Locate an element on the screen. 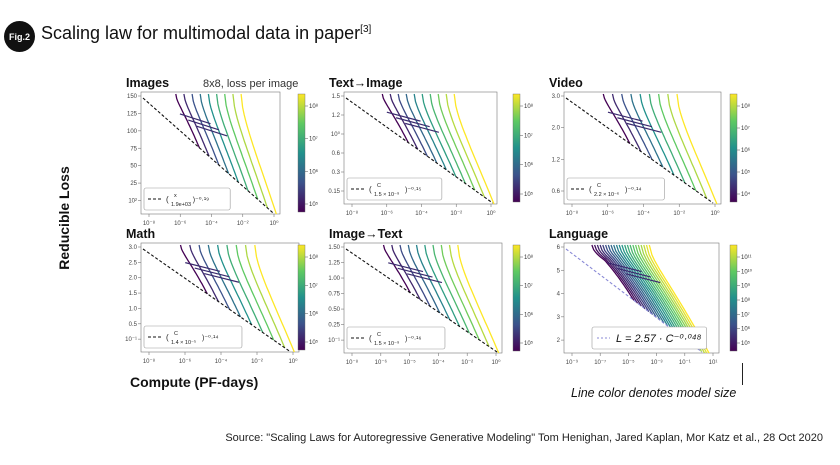 This screenshot has width=840, height=465. x-tick-label: 10⁻⁴ is located at coordinates (211, 223).